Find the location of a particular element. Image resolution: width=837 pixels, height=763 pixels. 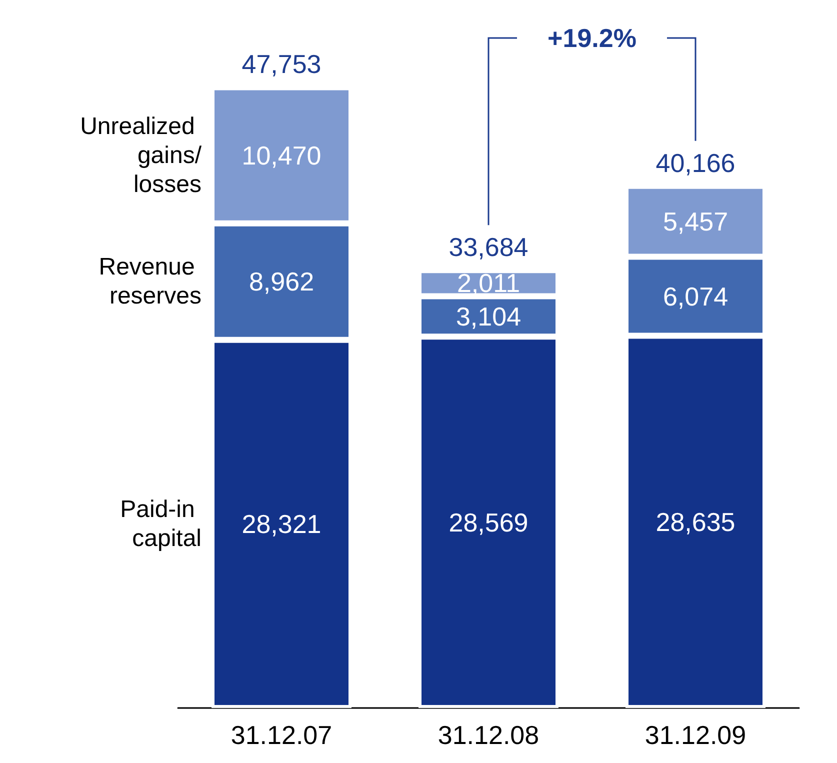

total-label: 47,753 is located at coordinates (282, 64).